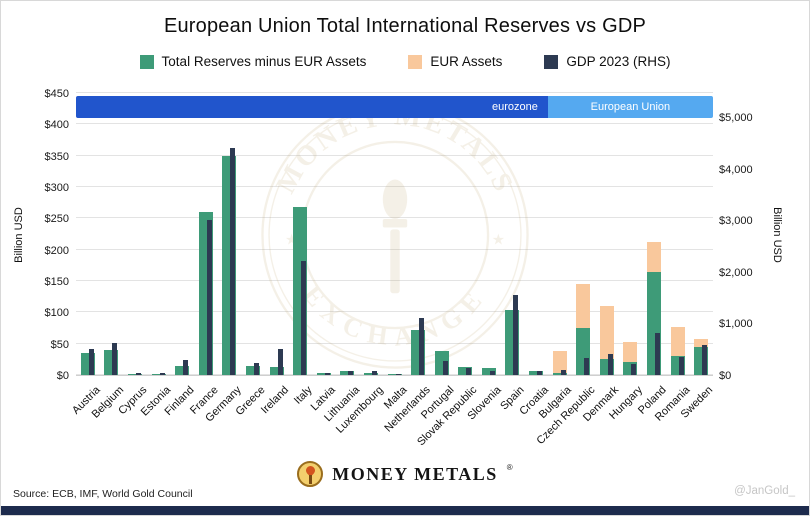 Image resolution: width=810 pixels, height=516 pixels. Describe the element at coordinates (701, 342) in the screenshot. I see `bar-eur-assets-sweden` at that location.